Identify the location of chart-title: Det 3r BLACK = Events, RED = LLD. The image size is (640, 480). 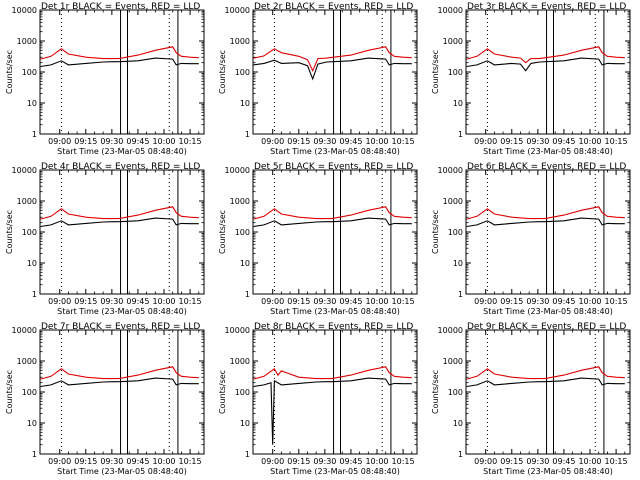
(546, 7).